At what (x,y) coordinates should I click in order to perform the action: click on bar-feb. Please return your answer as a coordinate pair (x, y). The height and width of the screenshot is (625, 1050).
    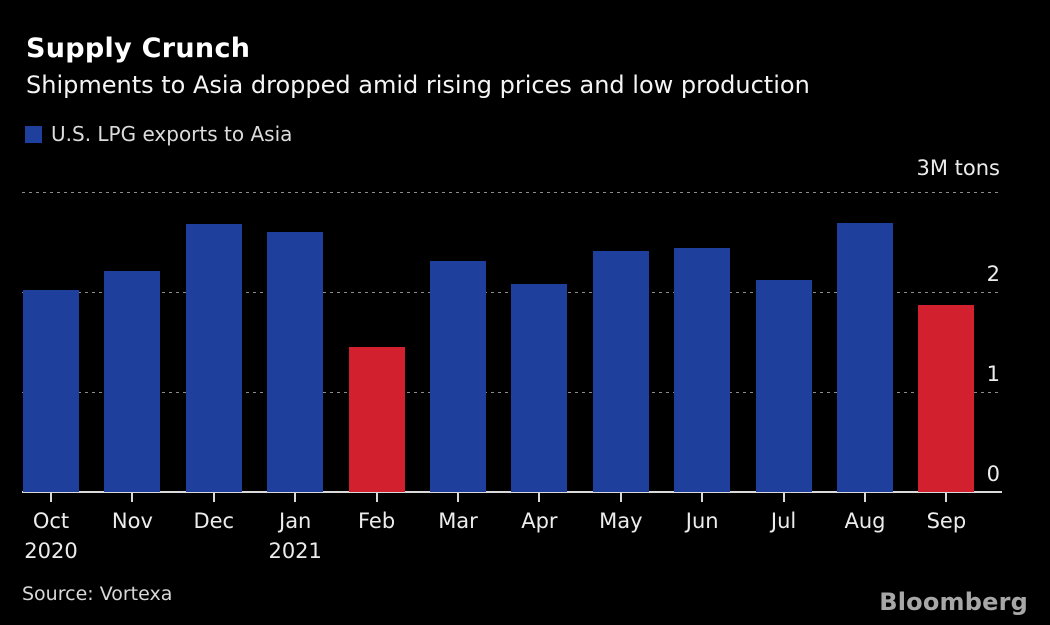
    Looking at the image, I should click on (376, 419).